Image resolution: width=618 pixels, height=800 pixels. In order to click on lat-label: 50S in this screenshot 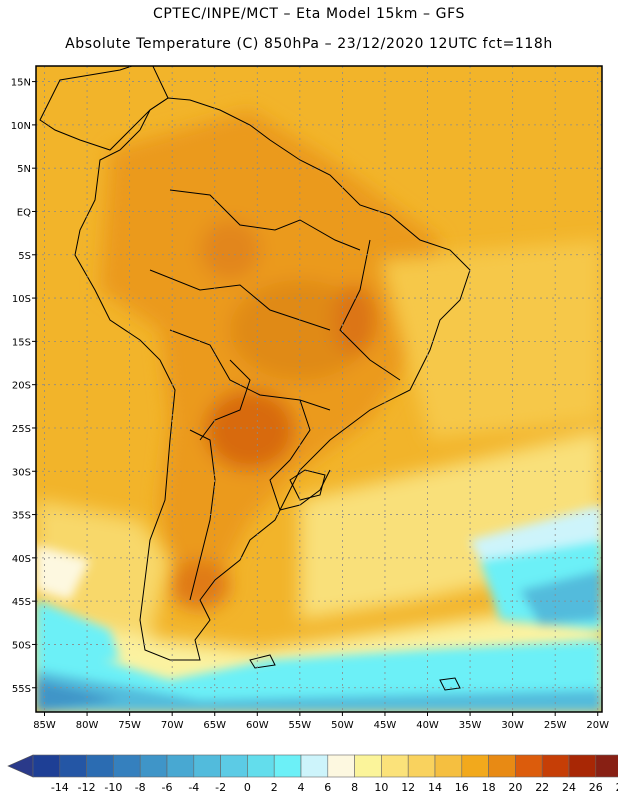, I will do `click(21, 645)`.